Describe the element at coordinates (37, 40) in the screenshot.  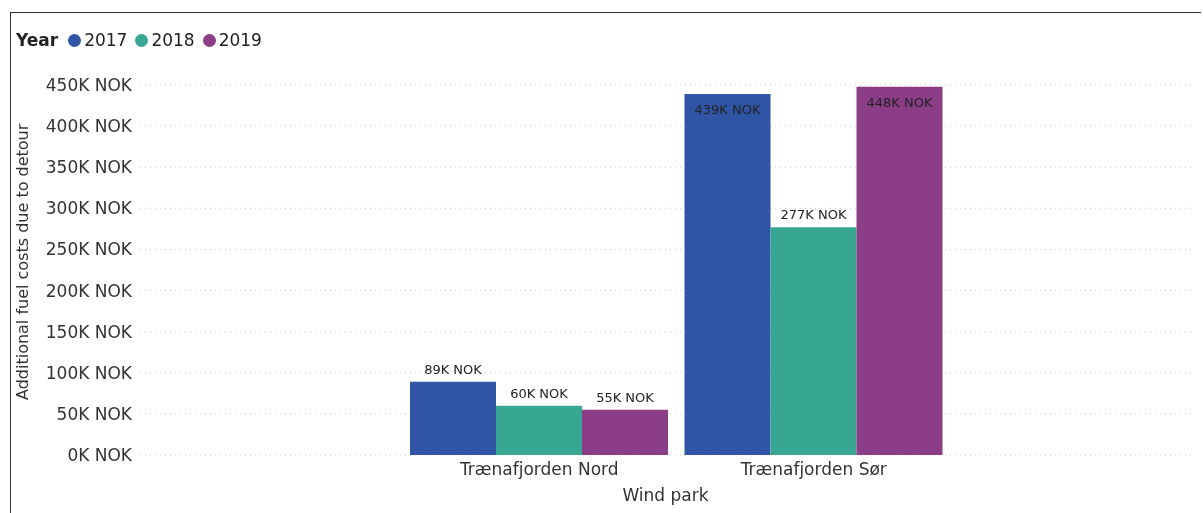
I see `legend-title: Year` at that location.